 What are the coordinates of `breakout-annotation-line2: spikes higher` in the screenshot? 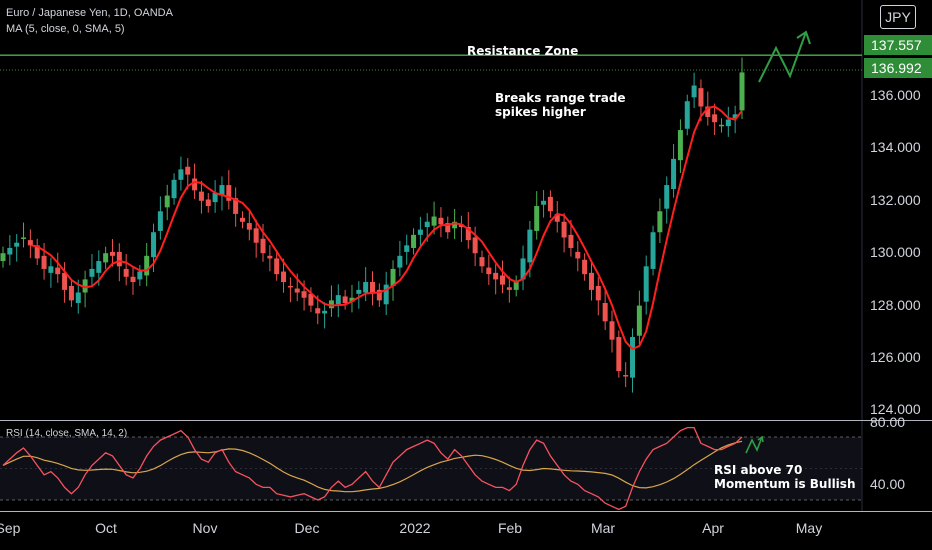 It's located at (540, 112).